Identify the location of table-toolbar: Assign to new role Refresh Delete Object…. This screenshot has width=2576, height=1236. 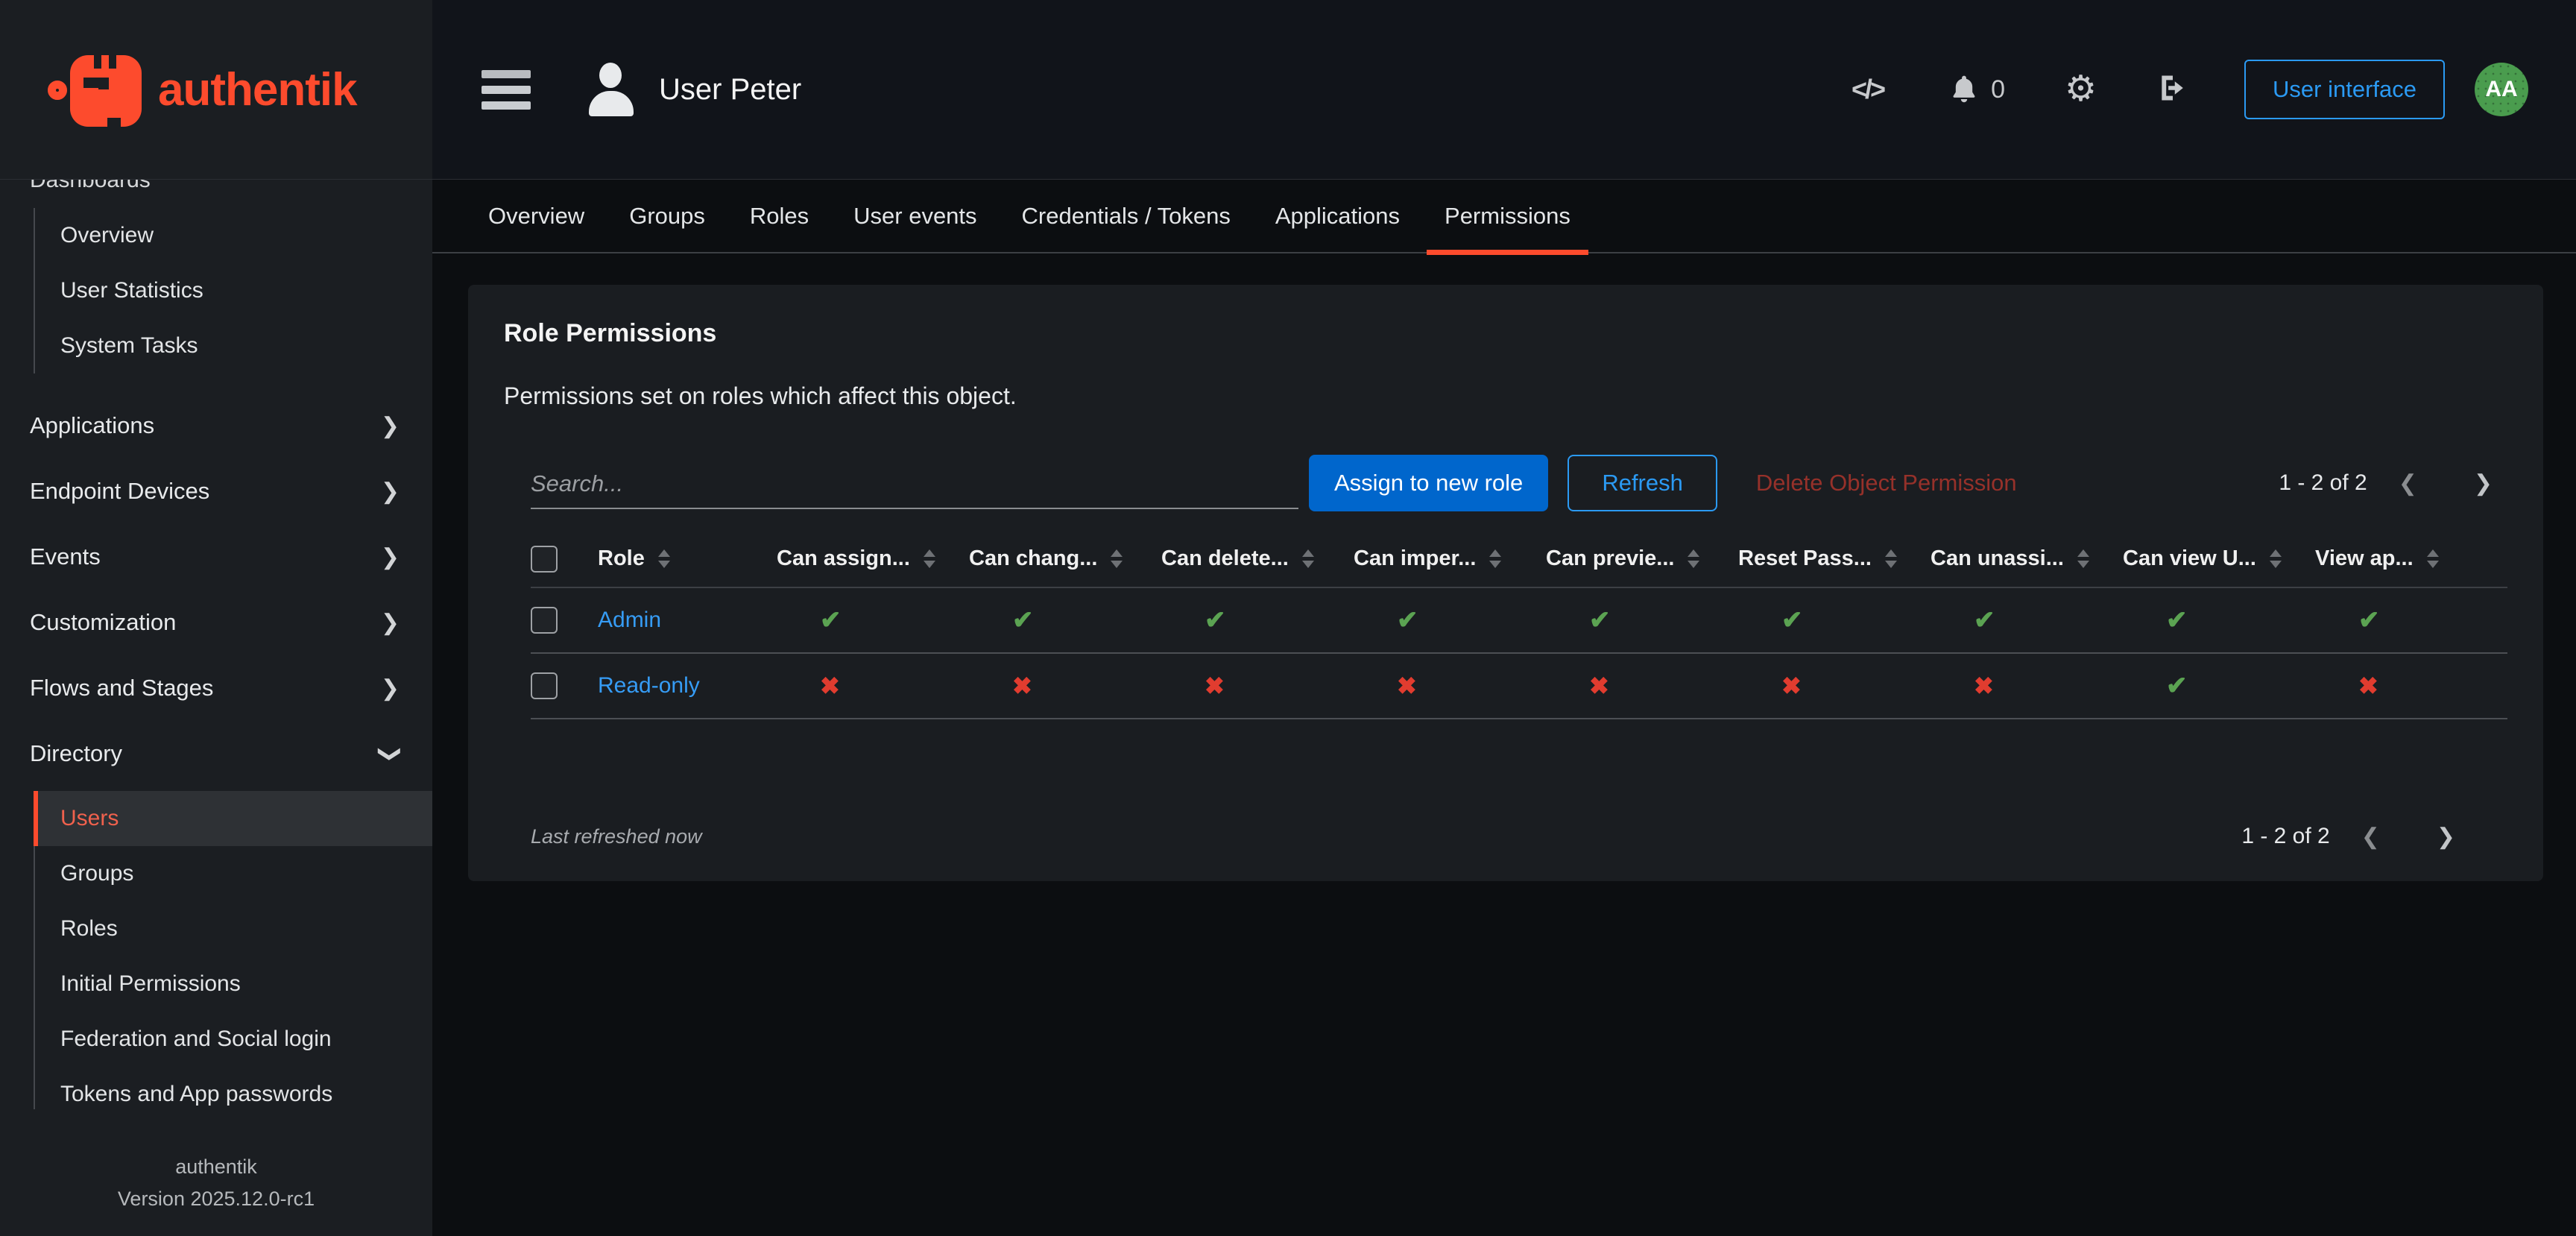
(1519, 483).